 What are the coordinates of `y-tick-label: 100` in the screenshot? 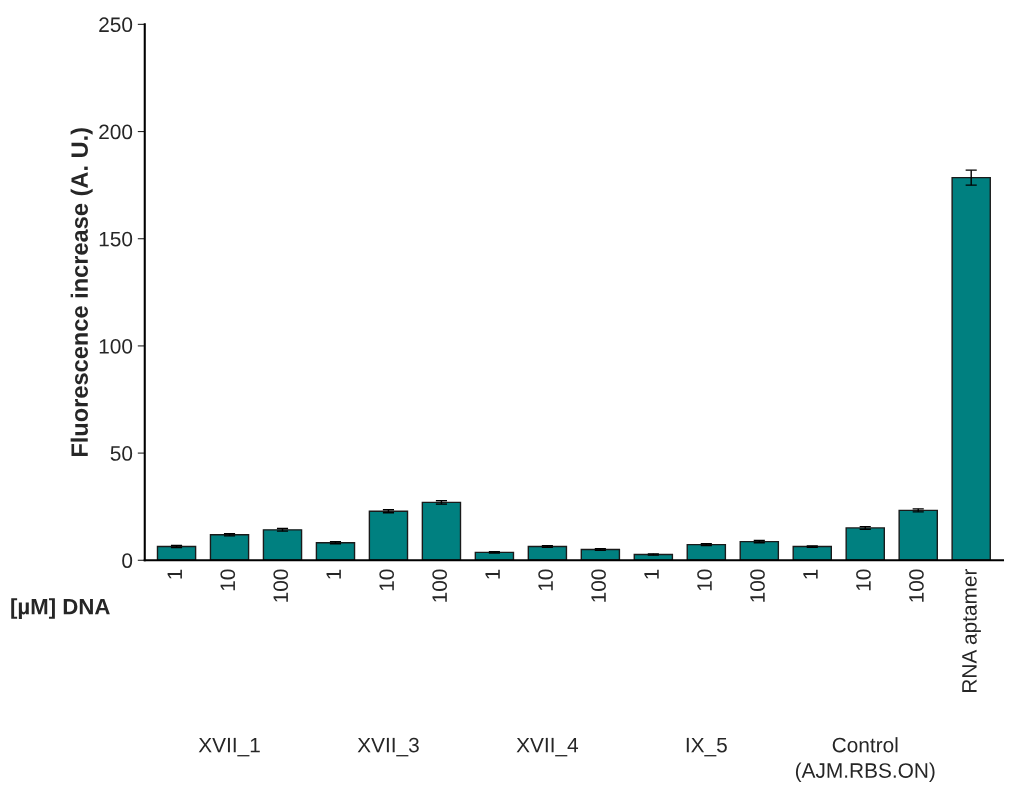 It's located at (116, 346).